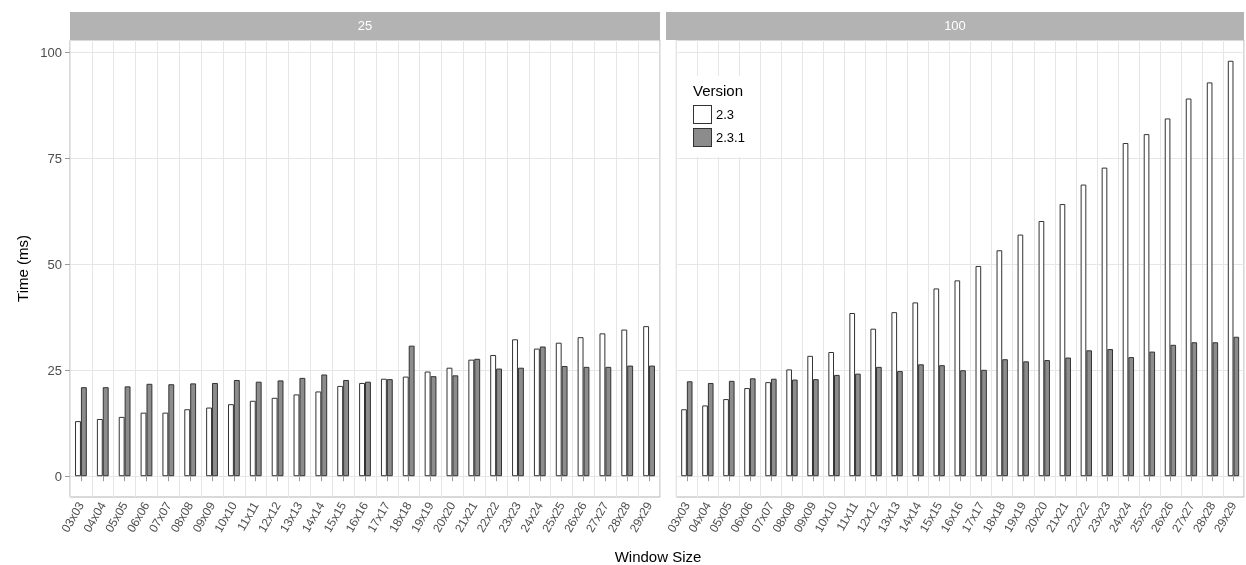 This screenshot has height=565, width=1246. What do you see at coordinates (51, 52) in the screenshot?
I see `y-tick-label: 100` at bounding box center [51, 52].